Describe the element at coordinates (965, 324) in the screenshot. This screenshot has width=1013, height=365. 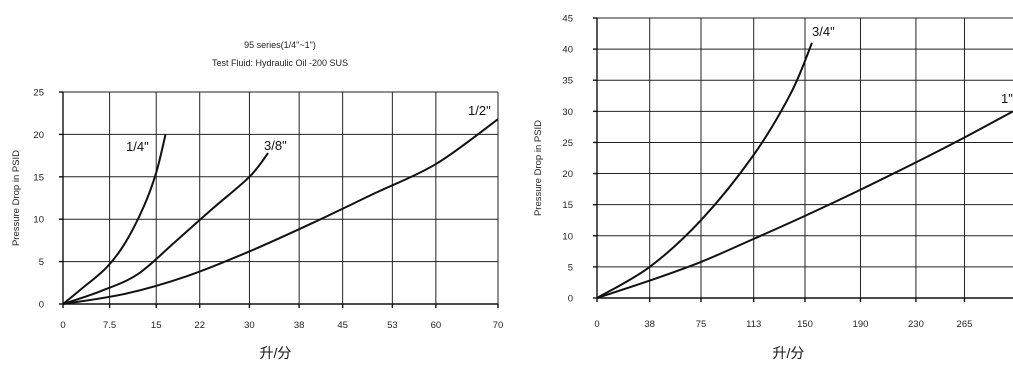
I see `x-tick-label: 265` at that location.